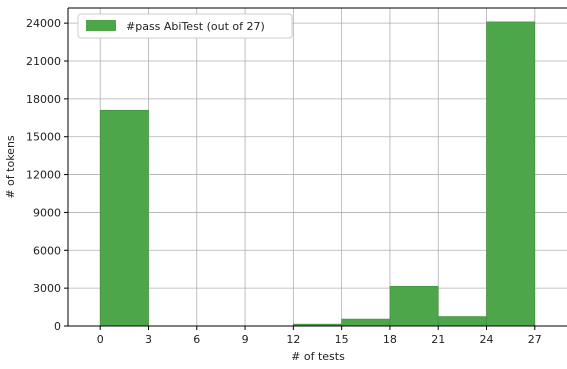  Describe the element at coordinates (47, 288) in the screenshot. I see `y-tick-label: 3000` at that location.